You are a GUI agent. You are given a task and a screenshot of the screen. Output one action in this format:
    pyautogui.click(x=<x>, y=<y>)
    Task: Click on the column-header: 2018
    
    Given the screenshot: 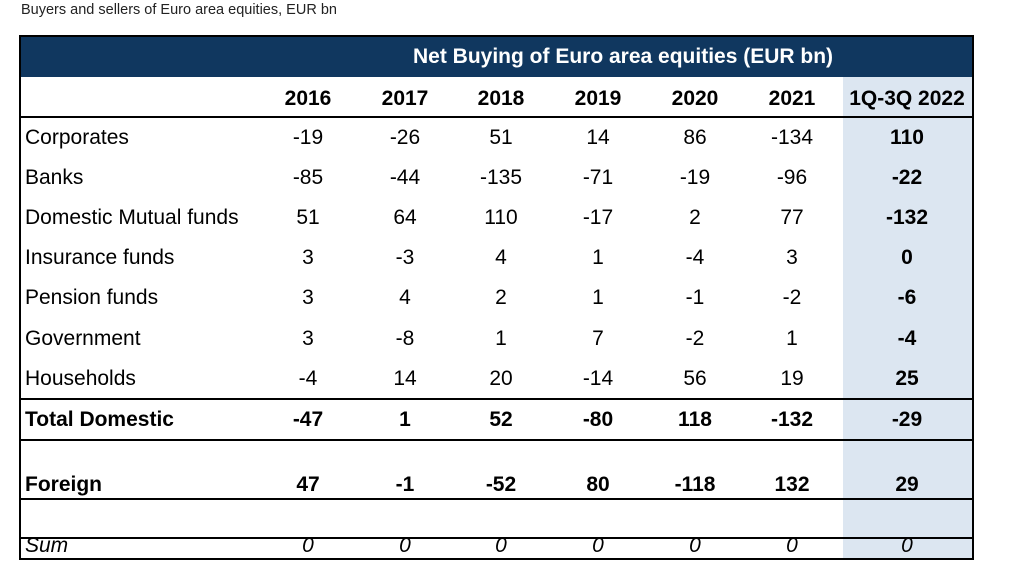 What is the action you would take?
    pyautogui.click(x=501, y=98)
    